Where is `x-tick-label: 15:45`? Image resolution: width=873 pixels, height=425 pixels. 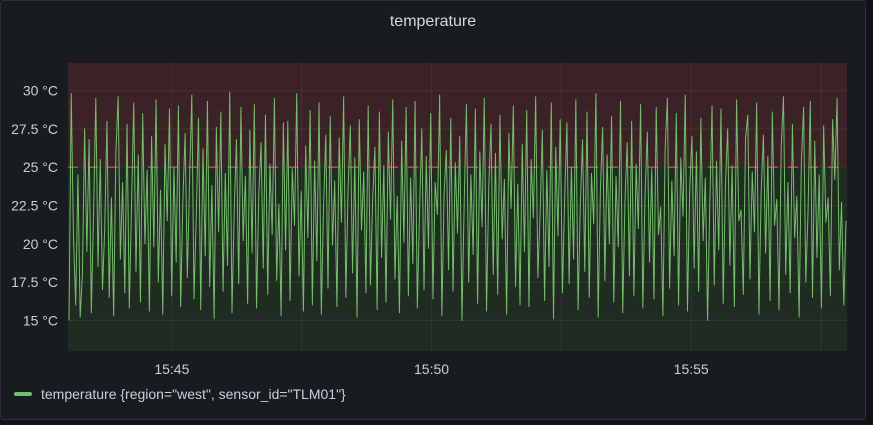 x-tick-label: 15:45 is located at coordinates (171, 369).